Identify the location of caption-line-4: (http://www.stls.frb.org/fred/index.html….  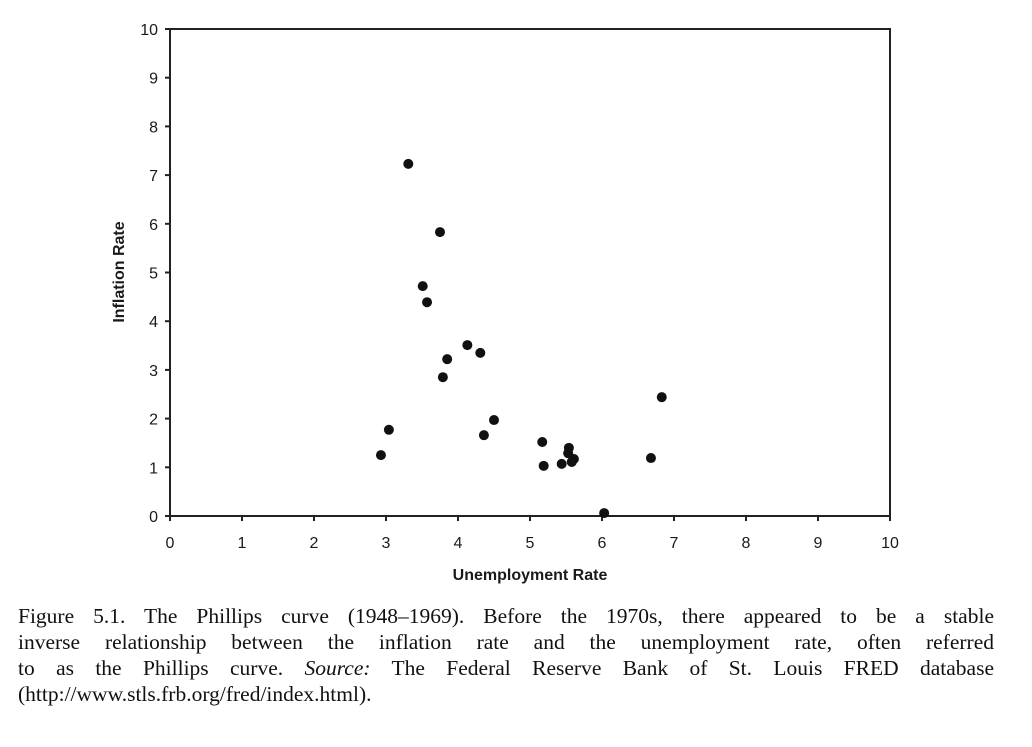
(195, 694).